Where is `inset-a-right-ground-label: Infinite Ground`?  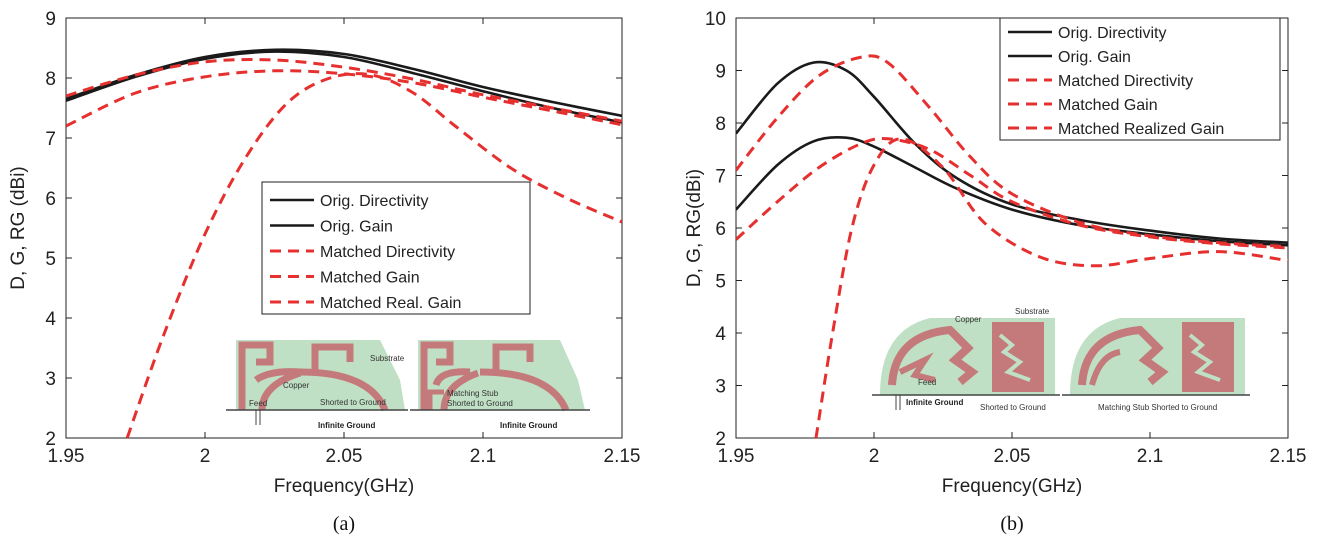
inset-a-right-ground-label: Infinite Ground is located at coordinates (528, 425).